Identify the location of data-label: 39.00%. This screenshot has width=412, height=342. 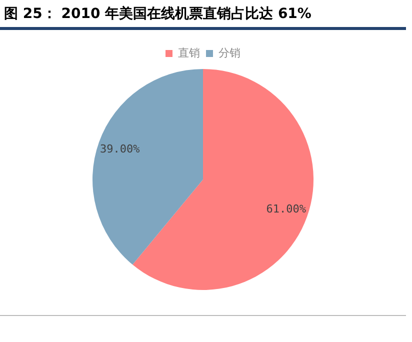
(120, 149).